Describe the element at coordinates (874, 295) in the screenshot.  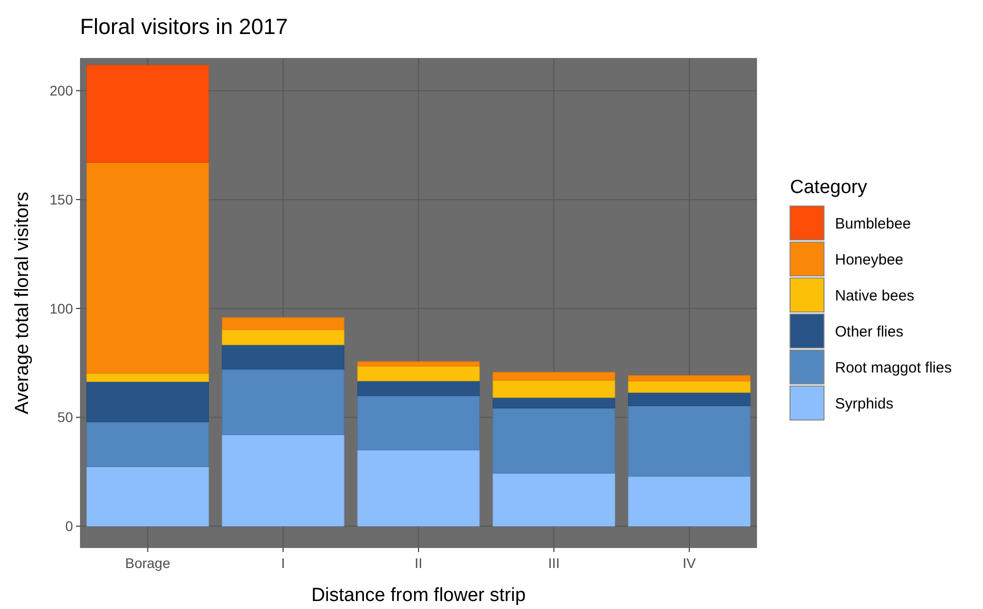
I see `legend-label: Native bees` at that location.